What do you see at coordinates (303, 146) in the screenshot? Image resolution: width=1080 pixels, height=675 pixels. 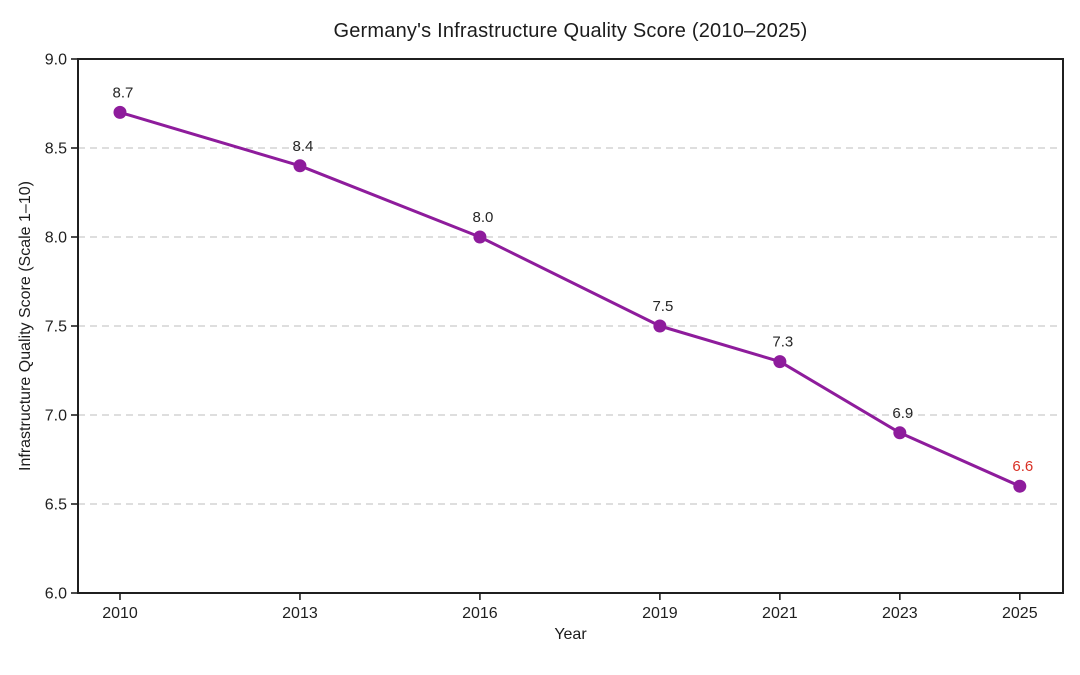 I see `data-point-label: 8.4` at bounding box center [303, 146].